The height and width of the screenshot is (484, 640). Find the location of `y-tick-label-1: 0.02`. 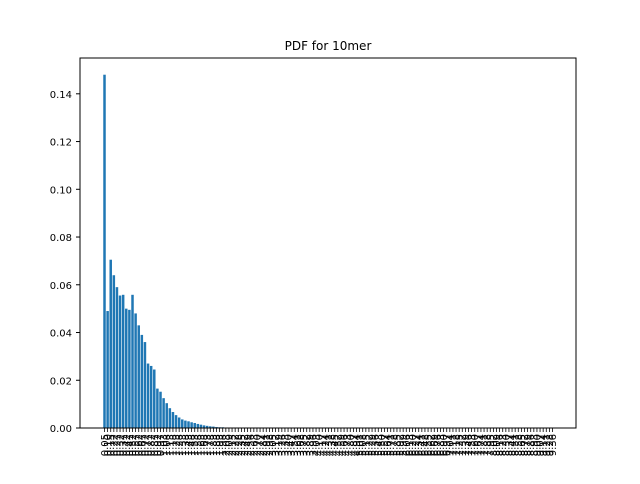

y-tick-label-1: 0.02 is located at coordinates (61, 381).